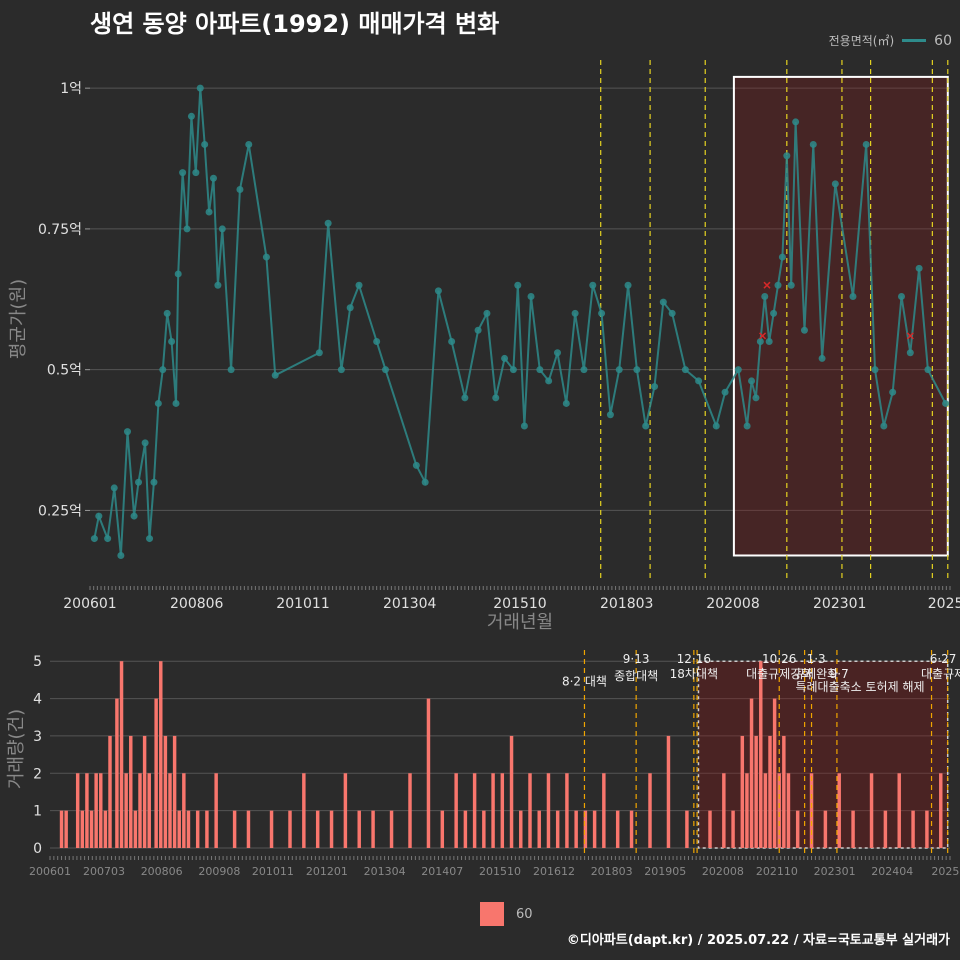 The width and height of the screenshot is (960, 960). I want to click on cancel-stroke, so click(910, 336).